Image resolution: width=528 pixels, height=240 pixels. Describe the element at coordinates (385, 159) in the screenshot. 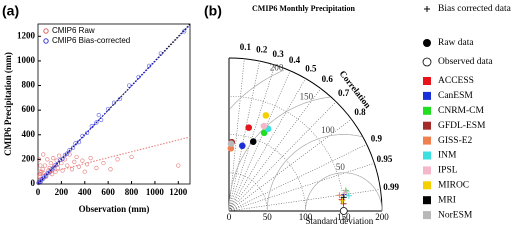

I see `correlation-tick-label: 0.95` at that location.